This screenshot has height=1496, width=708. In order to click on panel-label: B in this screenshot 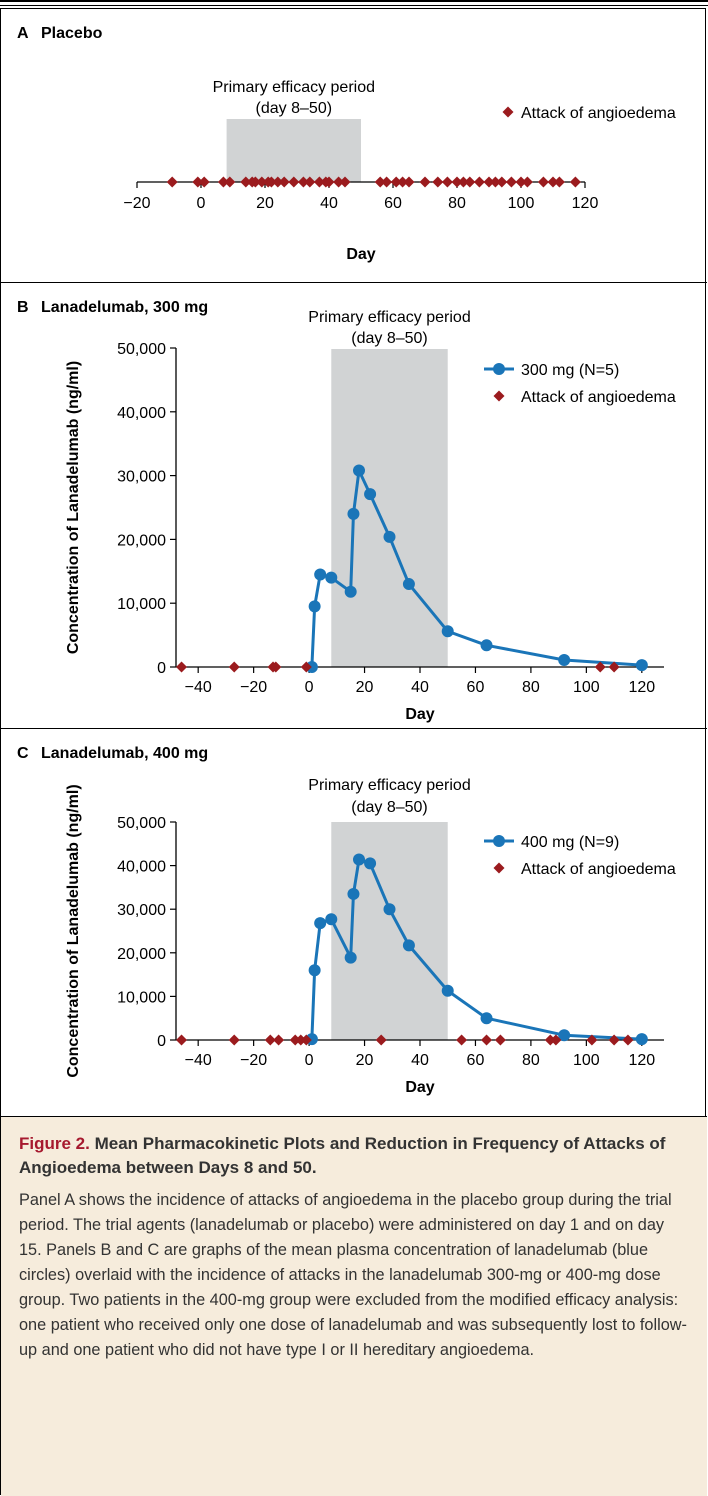, I will do `click(23, 307)`.